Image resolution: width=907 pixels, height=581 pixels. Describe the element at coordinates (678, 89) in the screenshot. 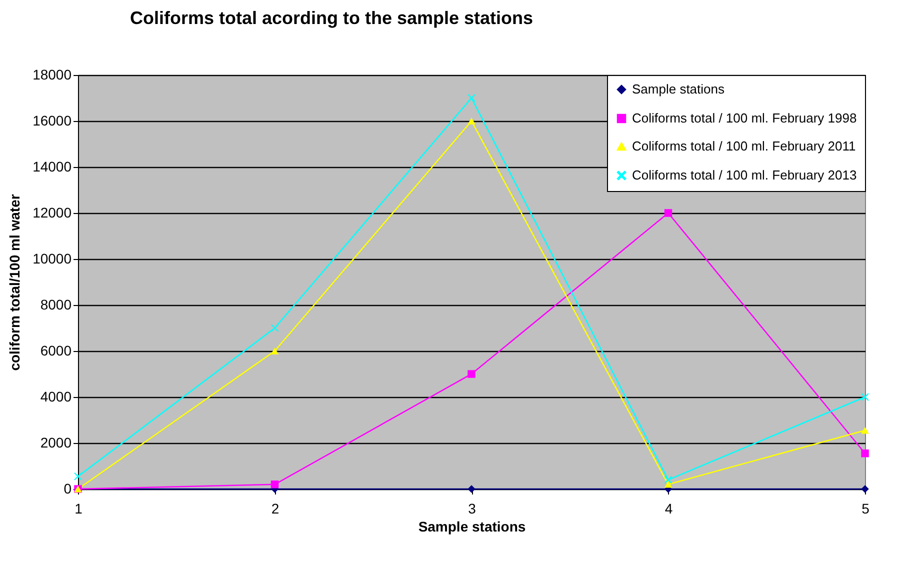

I see `legend-label: Sample stations` at that location.